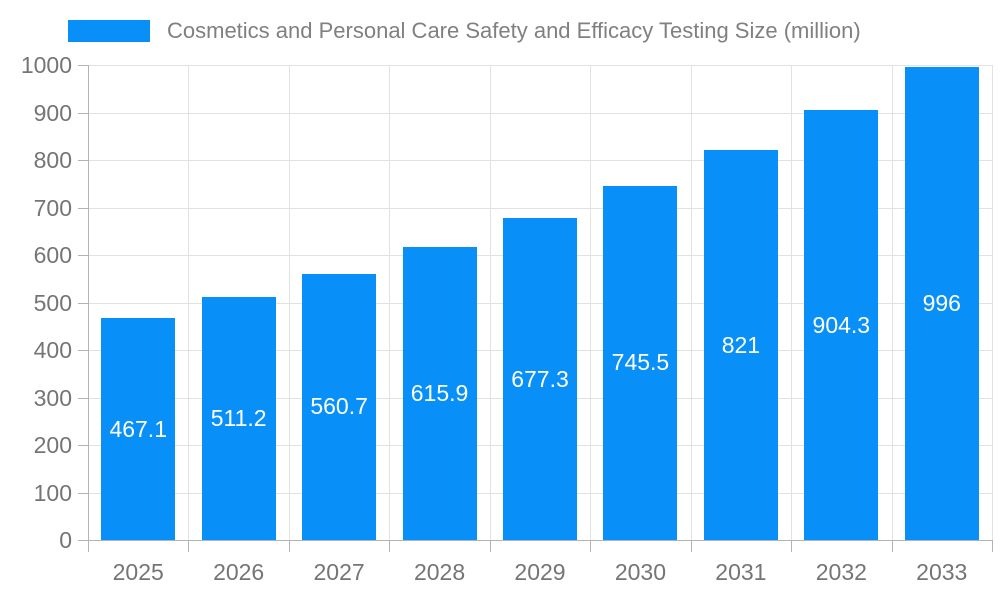 The image size is (1000, 600). Describe the element at coordinates (52, 160) in the screenshot. I see `y-tick-label: 800` at that location.